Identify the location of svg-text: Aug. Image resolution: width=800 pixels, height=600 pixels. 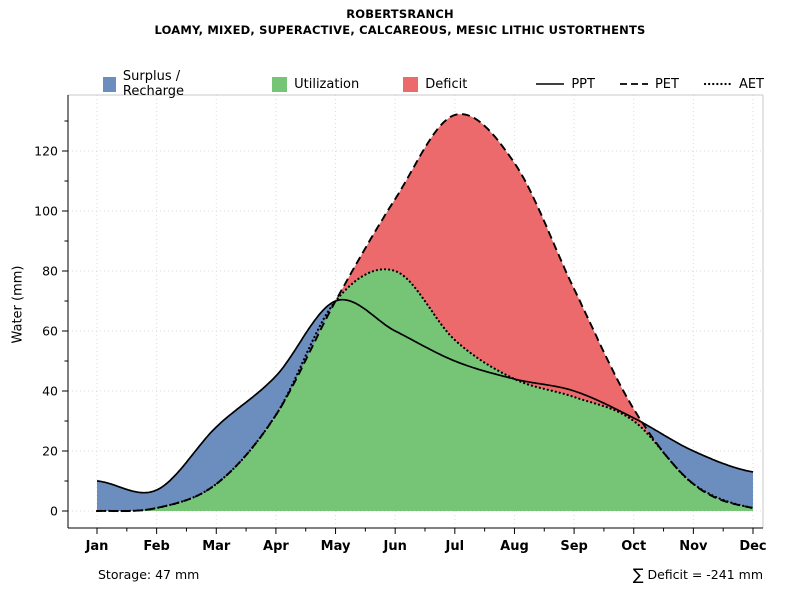
(514, 546).